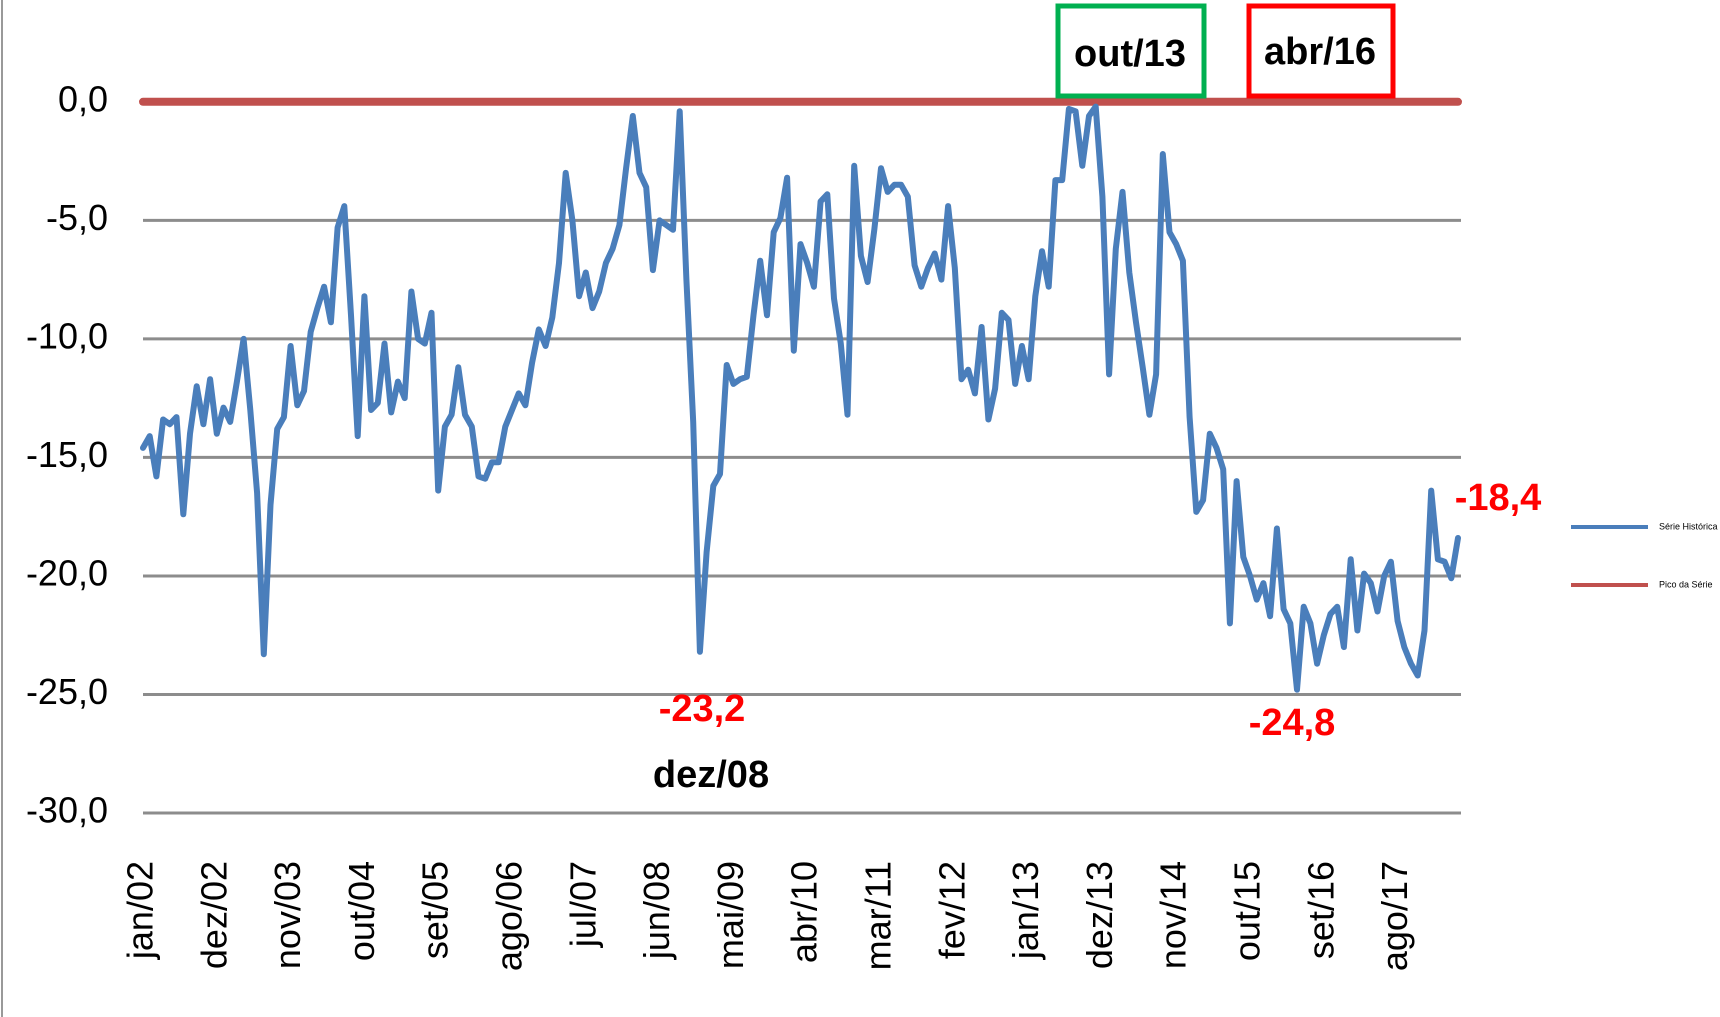 The image size is (1720, 1017). I want to click on x-tick-label: dez/13, so click(1099, 915).